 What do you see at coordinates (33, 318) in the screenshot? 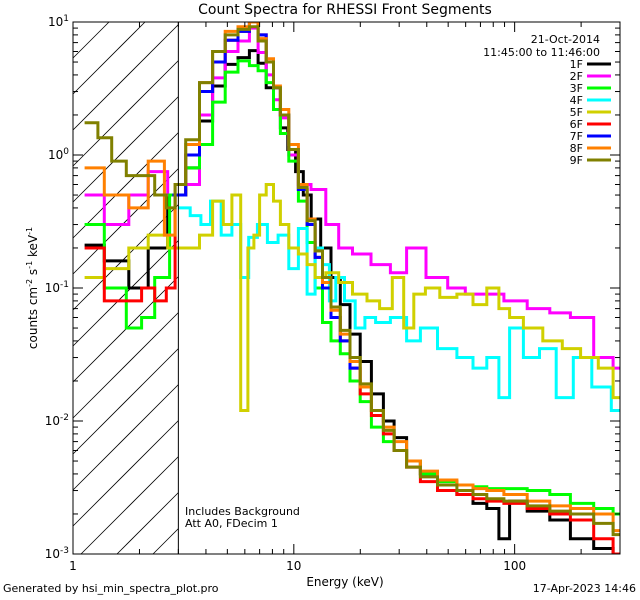
I see `y-axis-label-main: counts cm` at bounding box center [33, 318].